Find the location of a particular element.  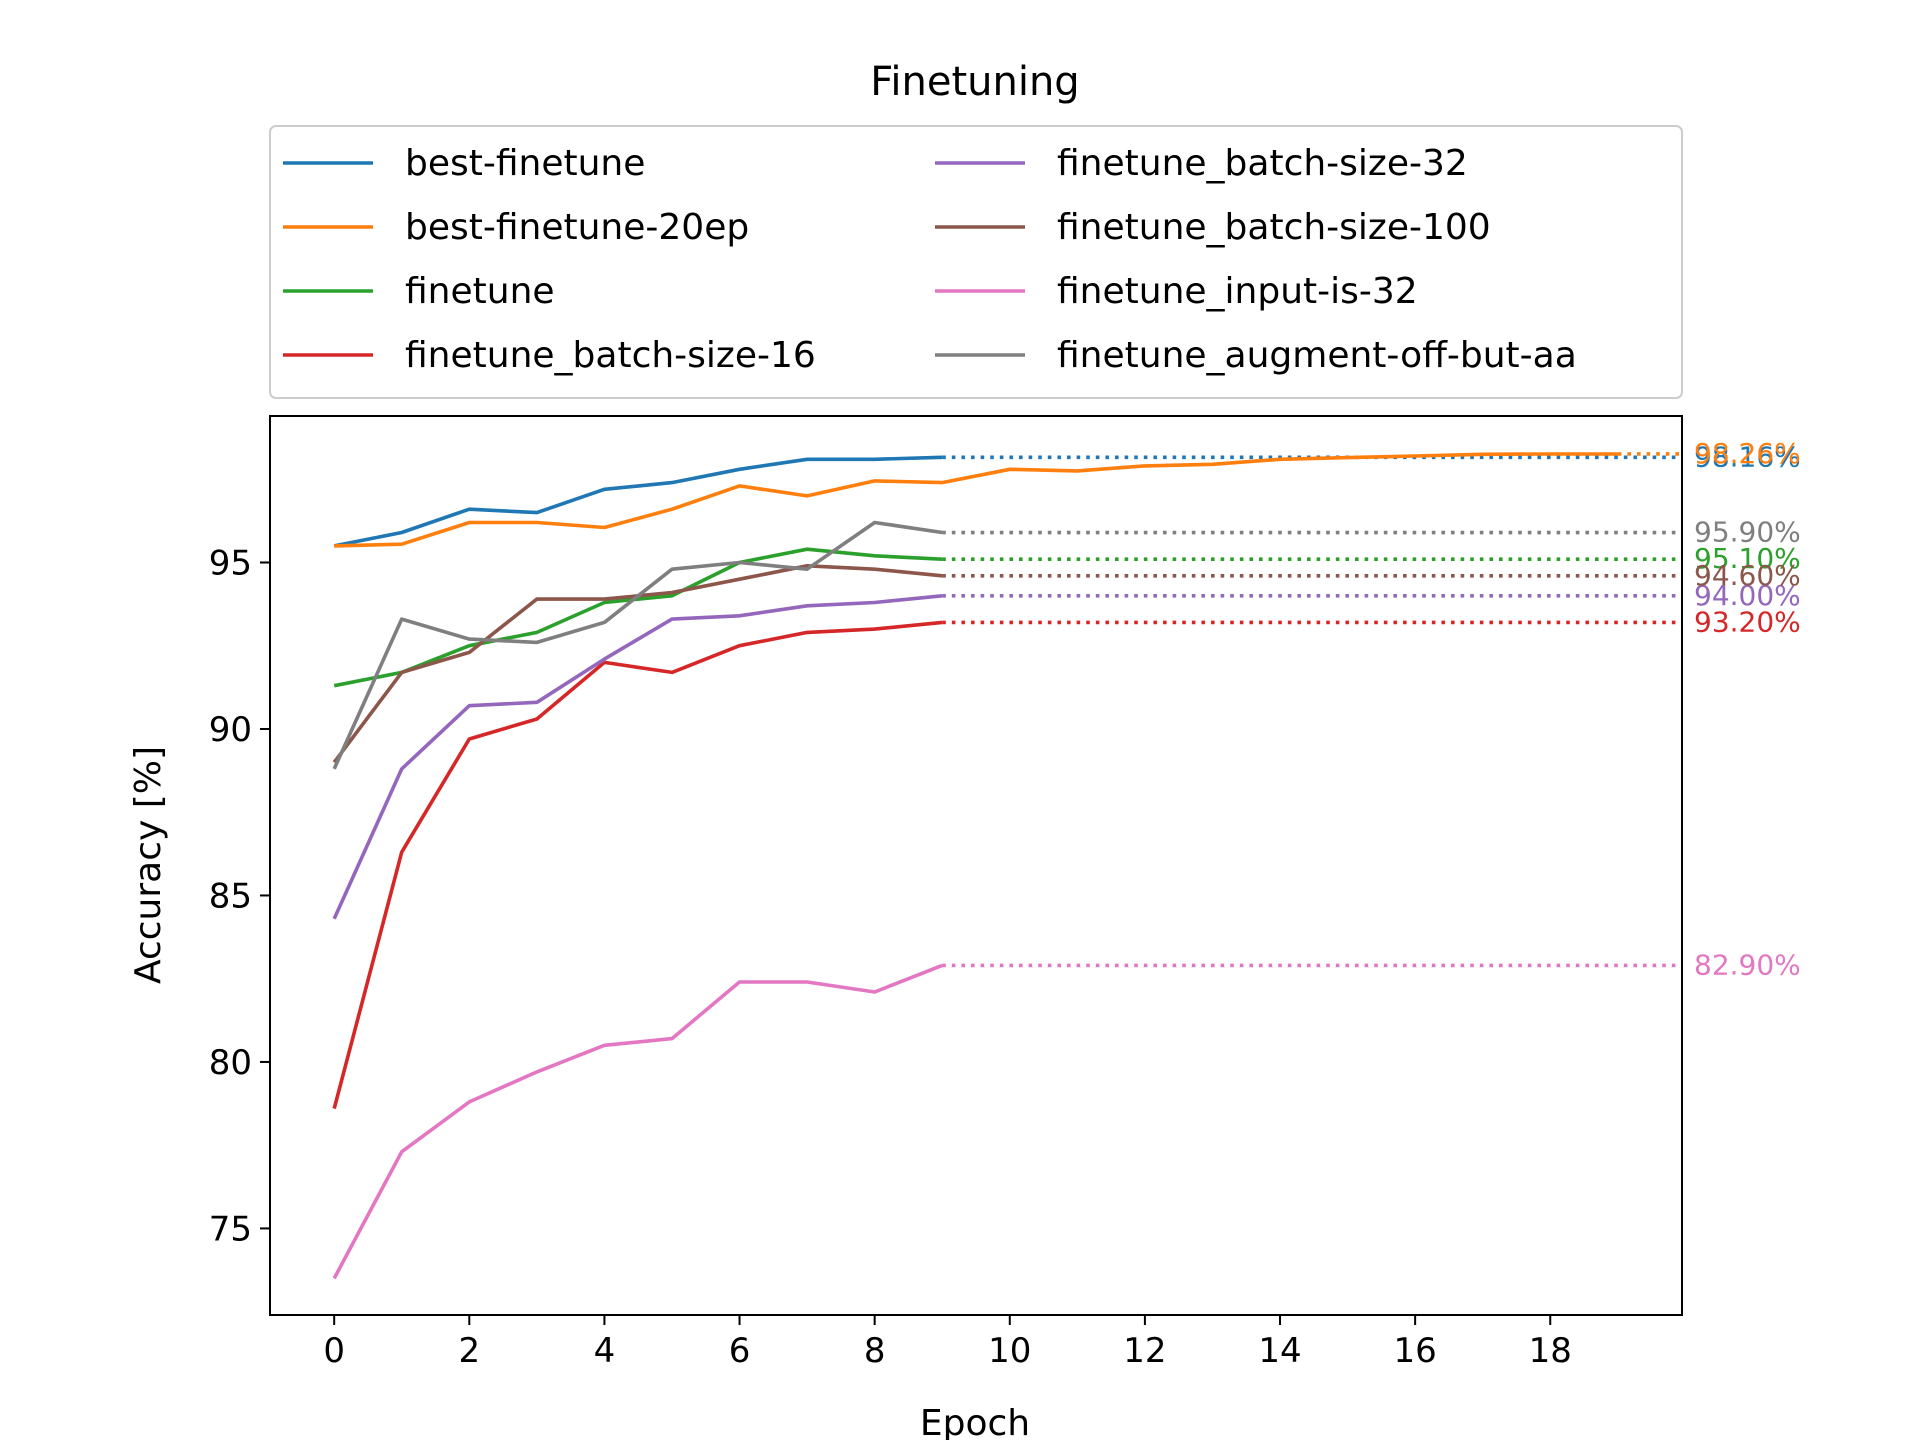

y-tick-label-2: 85 is located at coordinates (230, 896).